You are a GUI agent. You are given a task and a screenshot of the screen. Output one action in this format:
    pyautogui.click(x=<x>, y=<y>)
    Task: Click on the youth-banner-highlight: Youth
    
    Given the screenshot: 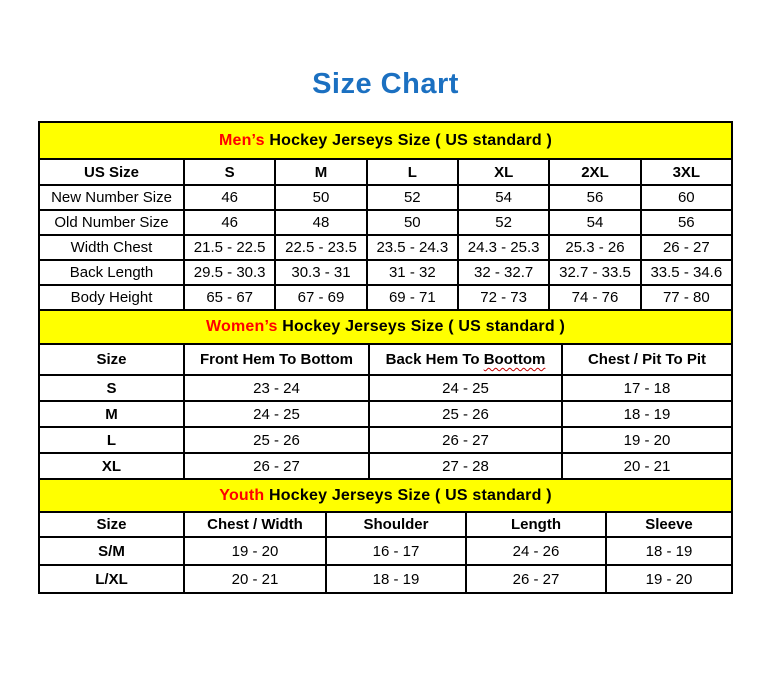 What is the action you would take?
    pyautogui.click(x=242, y=495)
    